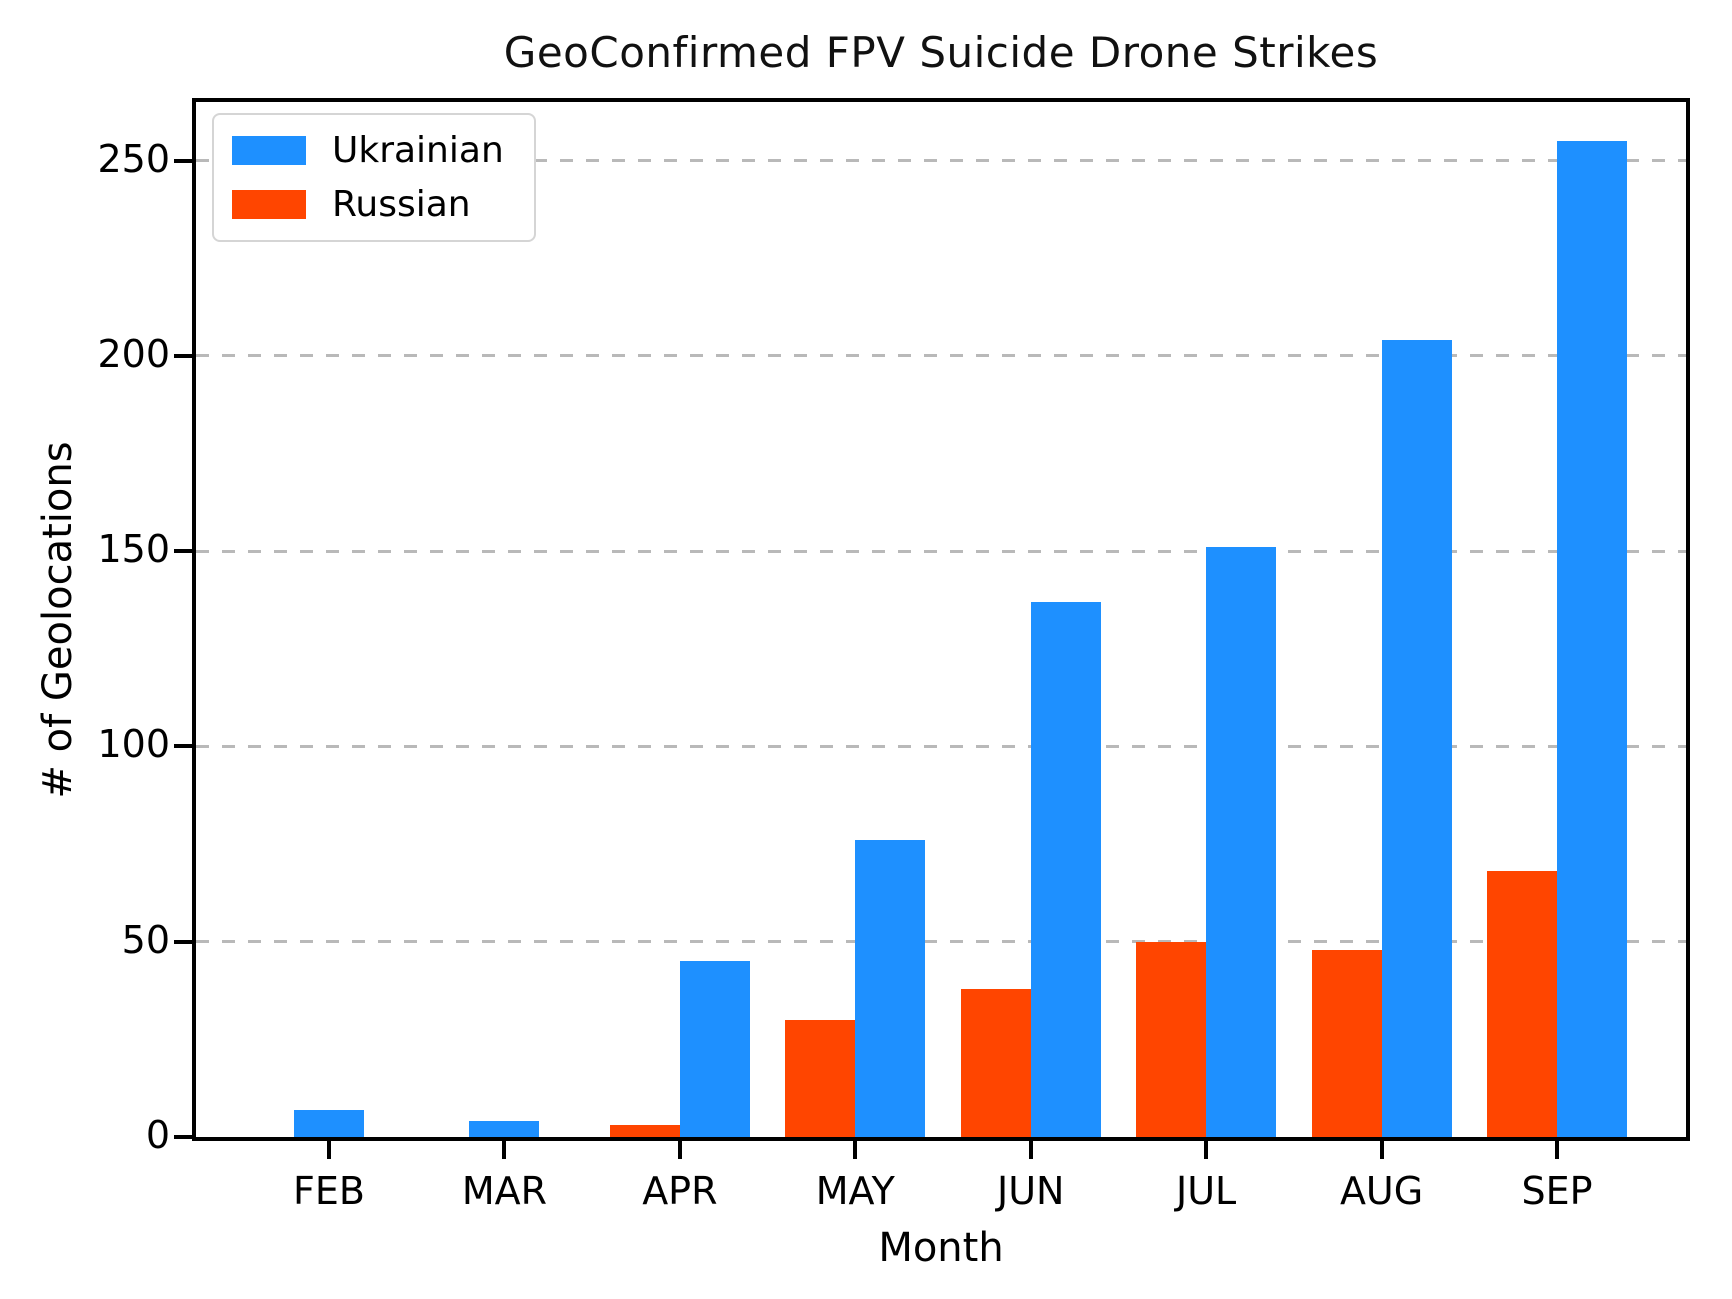  I want to click on legend-swatch-ukrainian, so click(269, 151).